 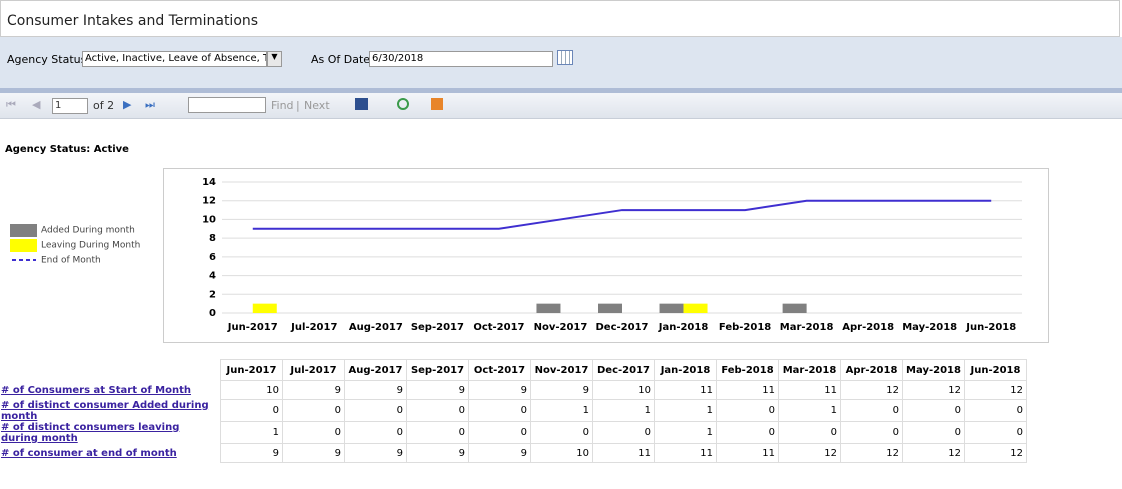 I want to click on dropdown-button: ▼, so click(x=274, y=59).